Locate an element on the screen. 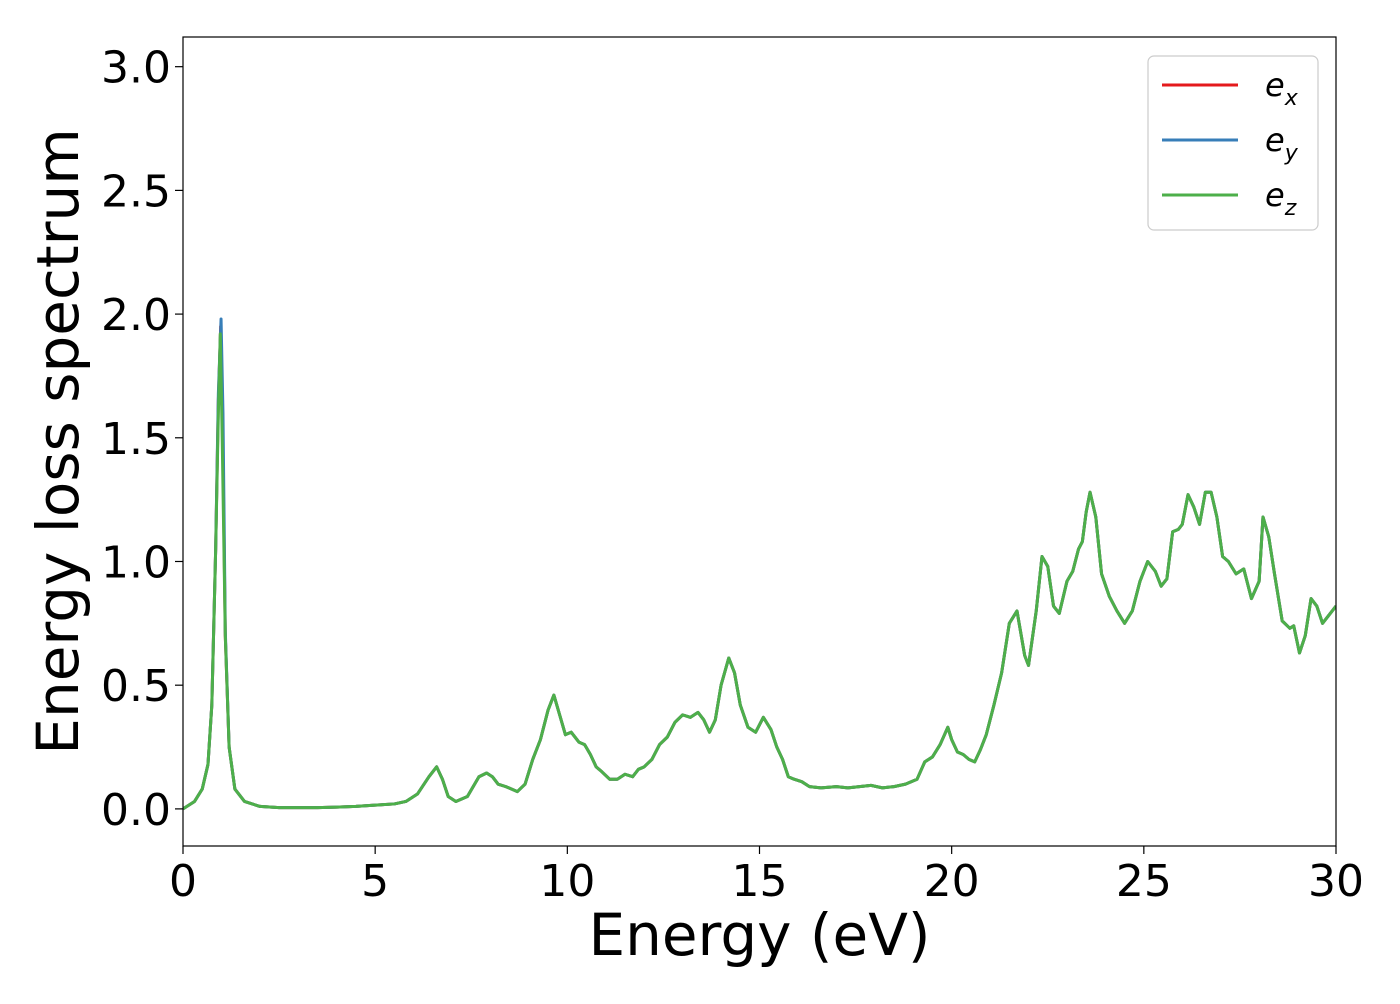 This screenshot has height=1004, width=1400. legend-label-y: ey is located at coordinates (1282, 143).